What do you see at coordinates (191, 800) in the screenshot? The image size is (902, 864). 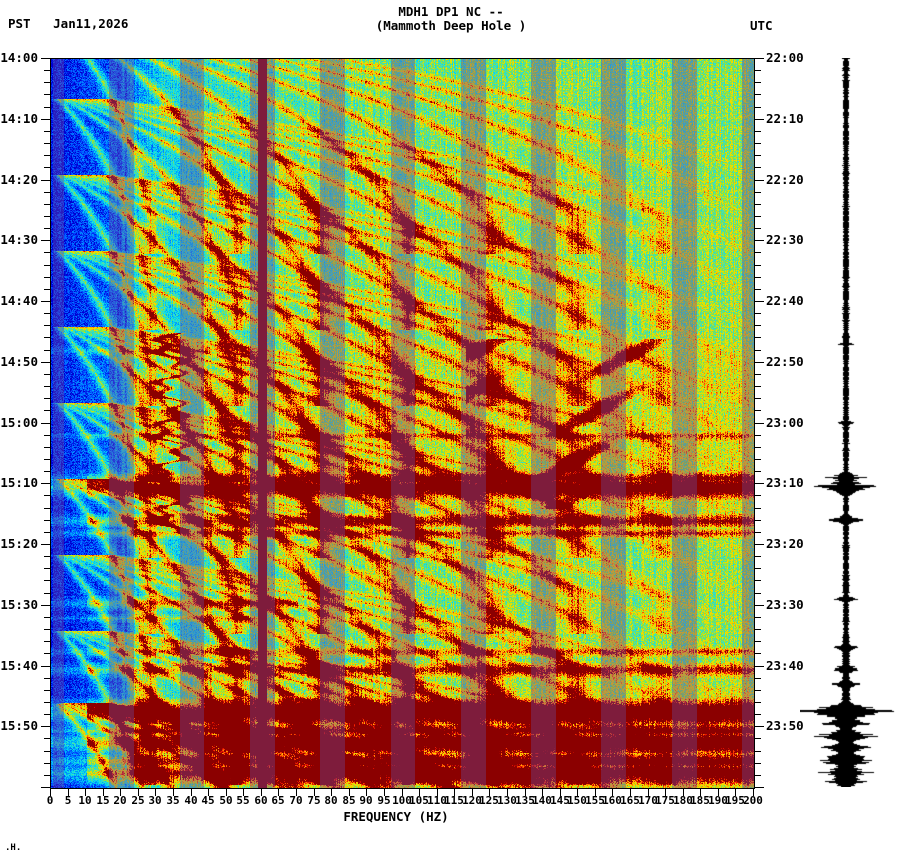 I see `frequency-tick-label: 40` at bounding box center [191, 800].